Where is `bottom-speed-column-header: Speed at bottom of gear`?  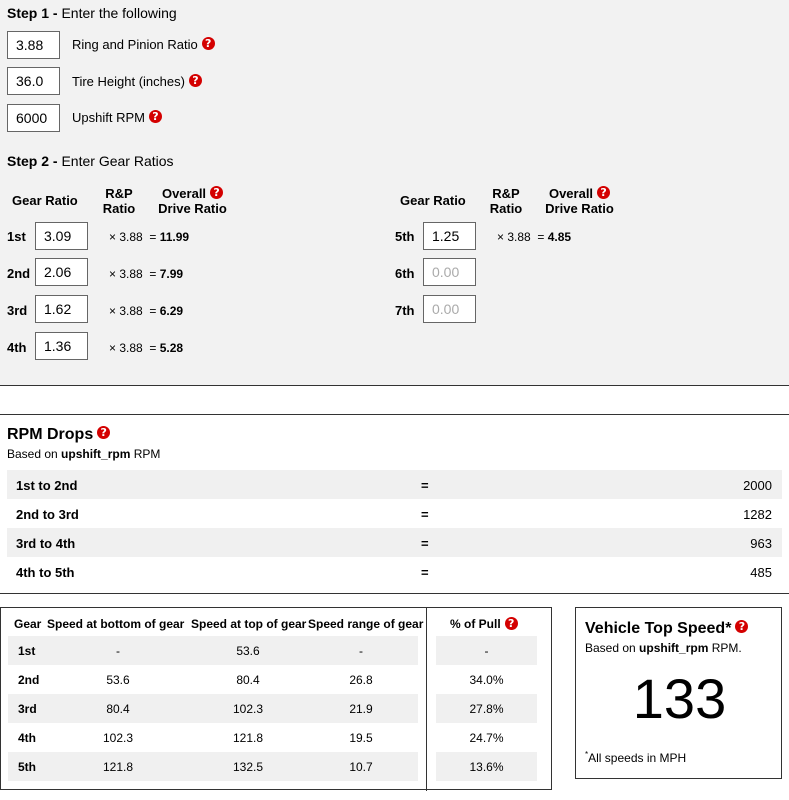 bottom-speed-column-header: Speed at bottom of gear is located at coordinates (116, 624).